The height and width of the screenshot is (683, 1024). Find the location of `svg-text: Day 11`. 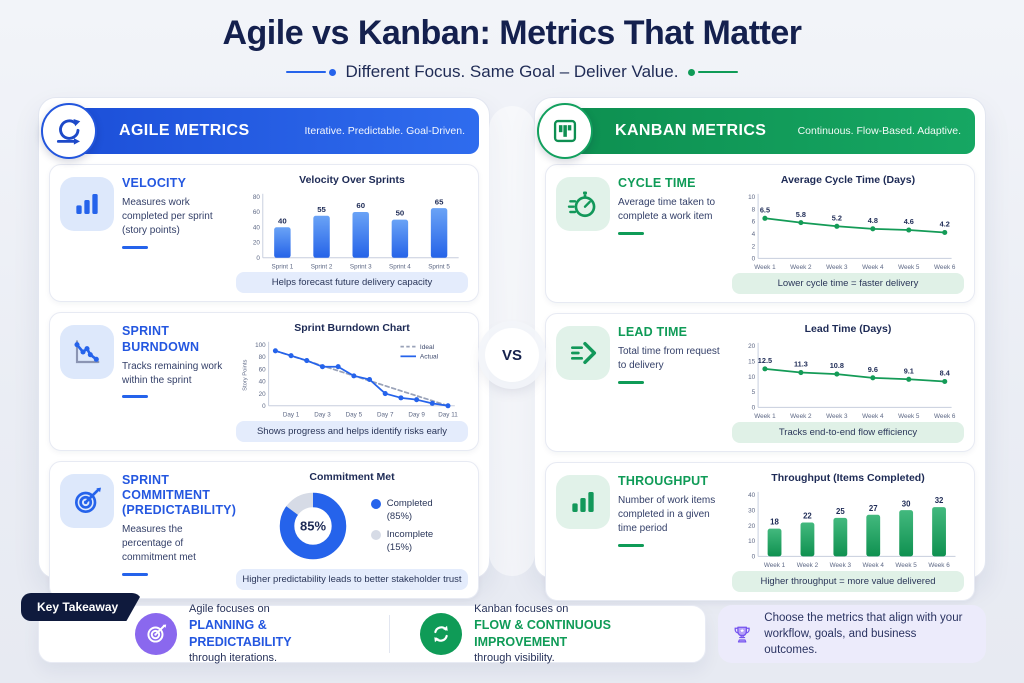

svg-text: Day 11 is located at coordinates (448, 415).